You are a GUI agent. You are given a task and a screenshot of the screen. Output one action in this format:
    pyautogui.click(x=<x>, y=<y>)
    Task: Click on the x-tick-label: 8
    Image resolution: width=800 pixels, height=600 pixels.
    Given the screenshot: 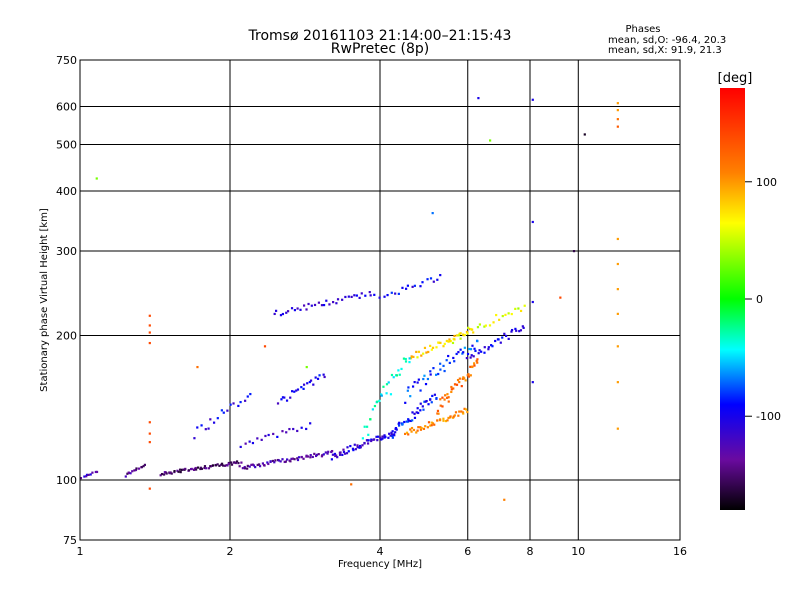 What is the action you would take?
    pyautogui.click(x=530, y=551)
    